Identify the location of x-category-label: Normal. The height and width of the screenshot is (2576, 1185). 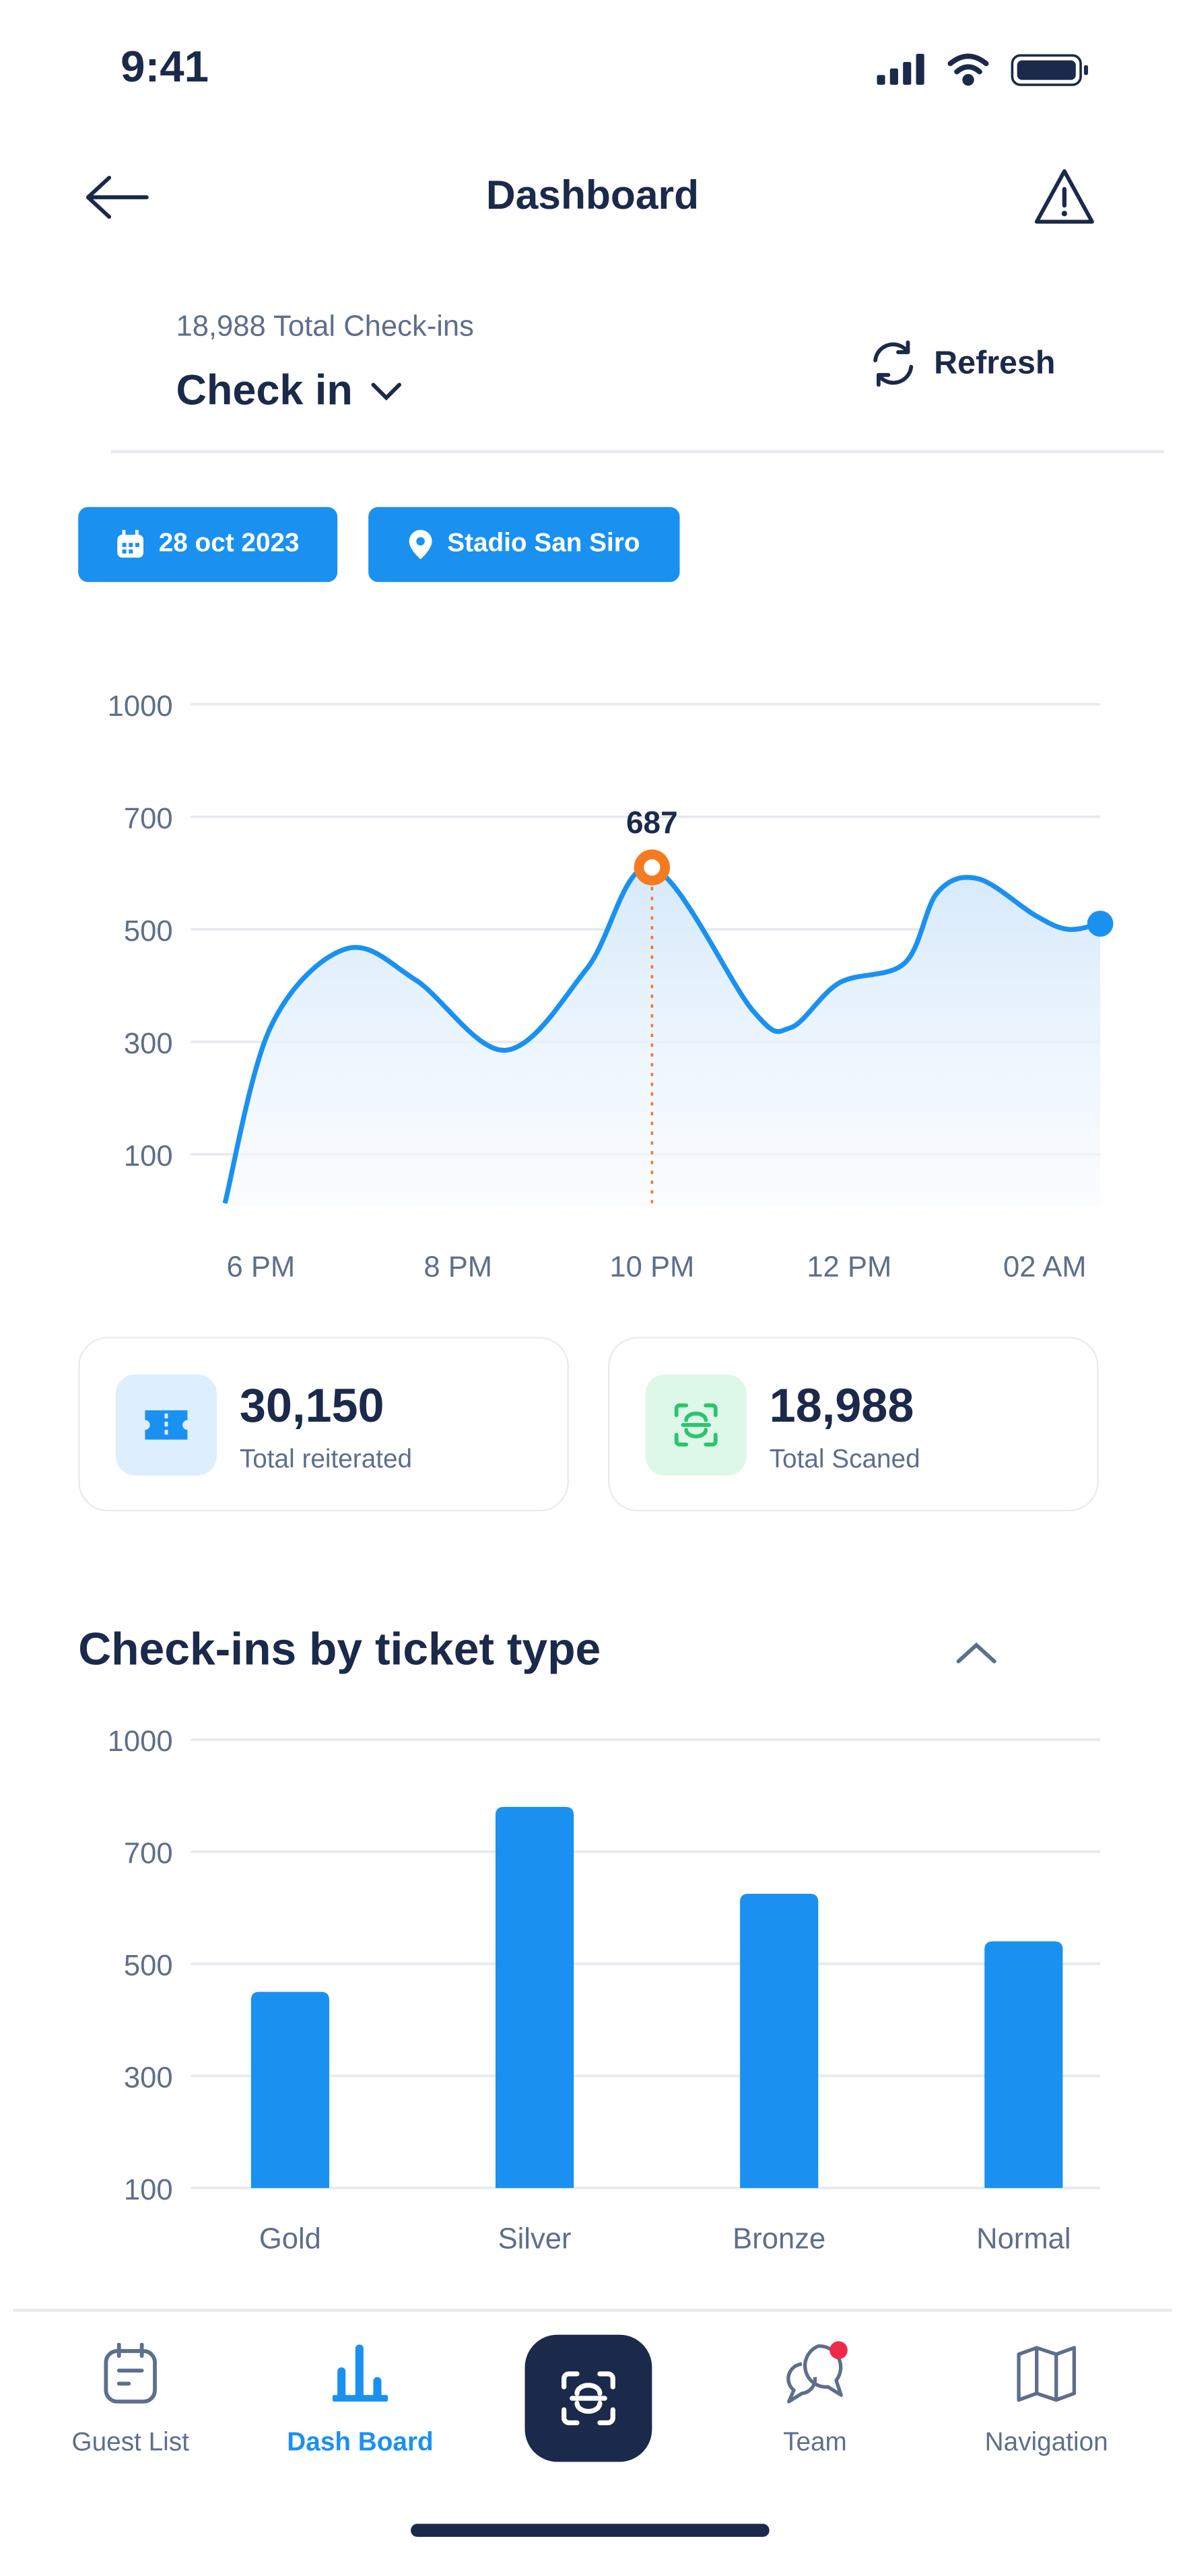
(1024, 2238).